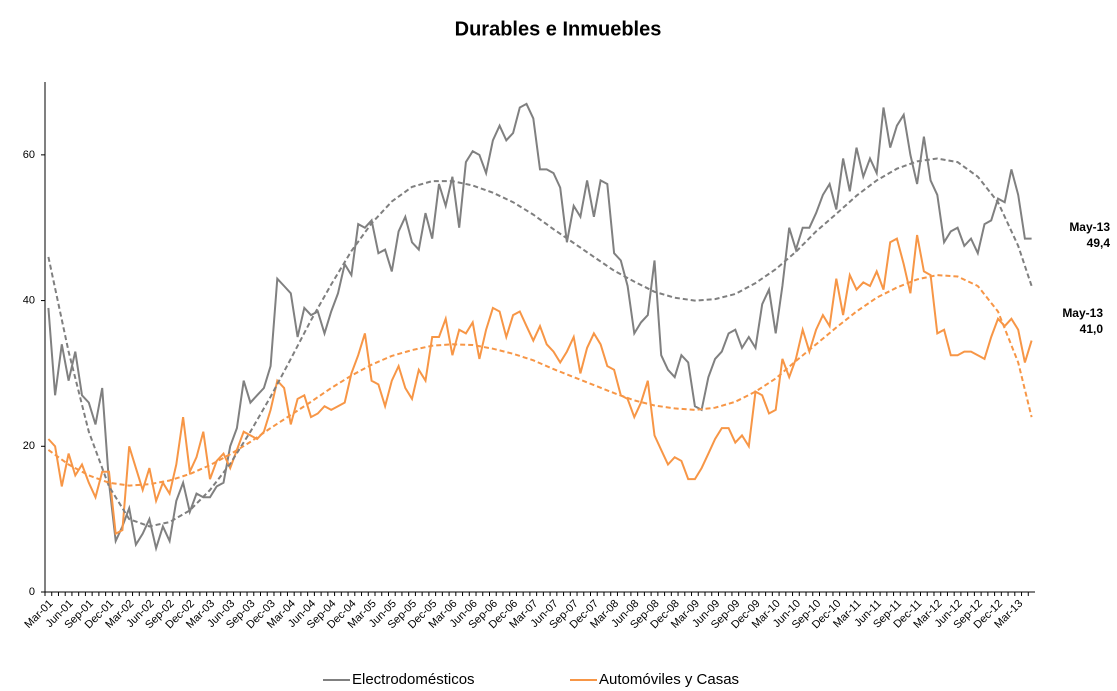  Describe the element at coordinates (558, 29) in the screenshot. I see `chart-title: Durables e Inmuebles` at that location.